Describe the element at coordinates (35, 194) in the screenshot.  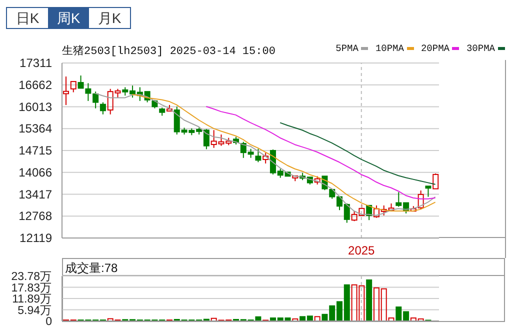
I see `y-tick-label: 13417` at that location.